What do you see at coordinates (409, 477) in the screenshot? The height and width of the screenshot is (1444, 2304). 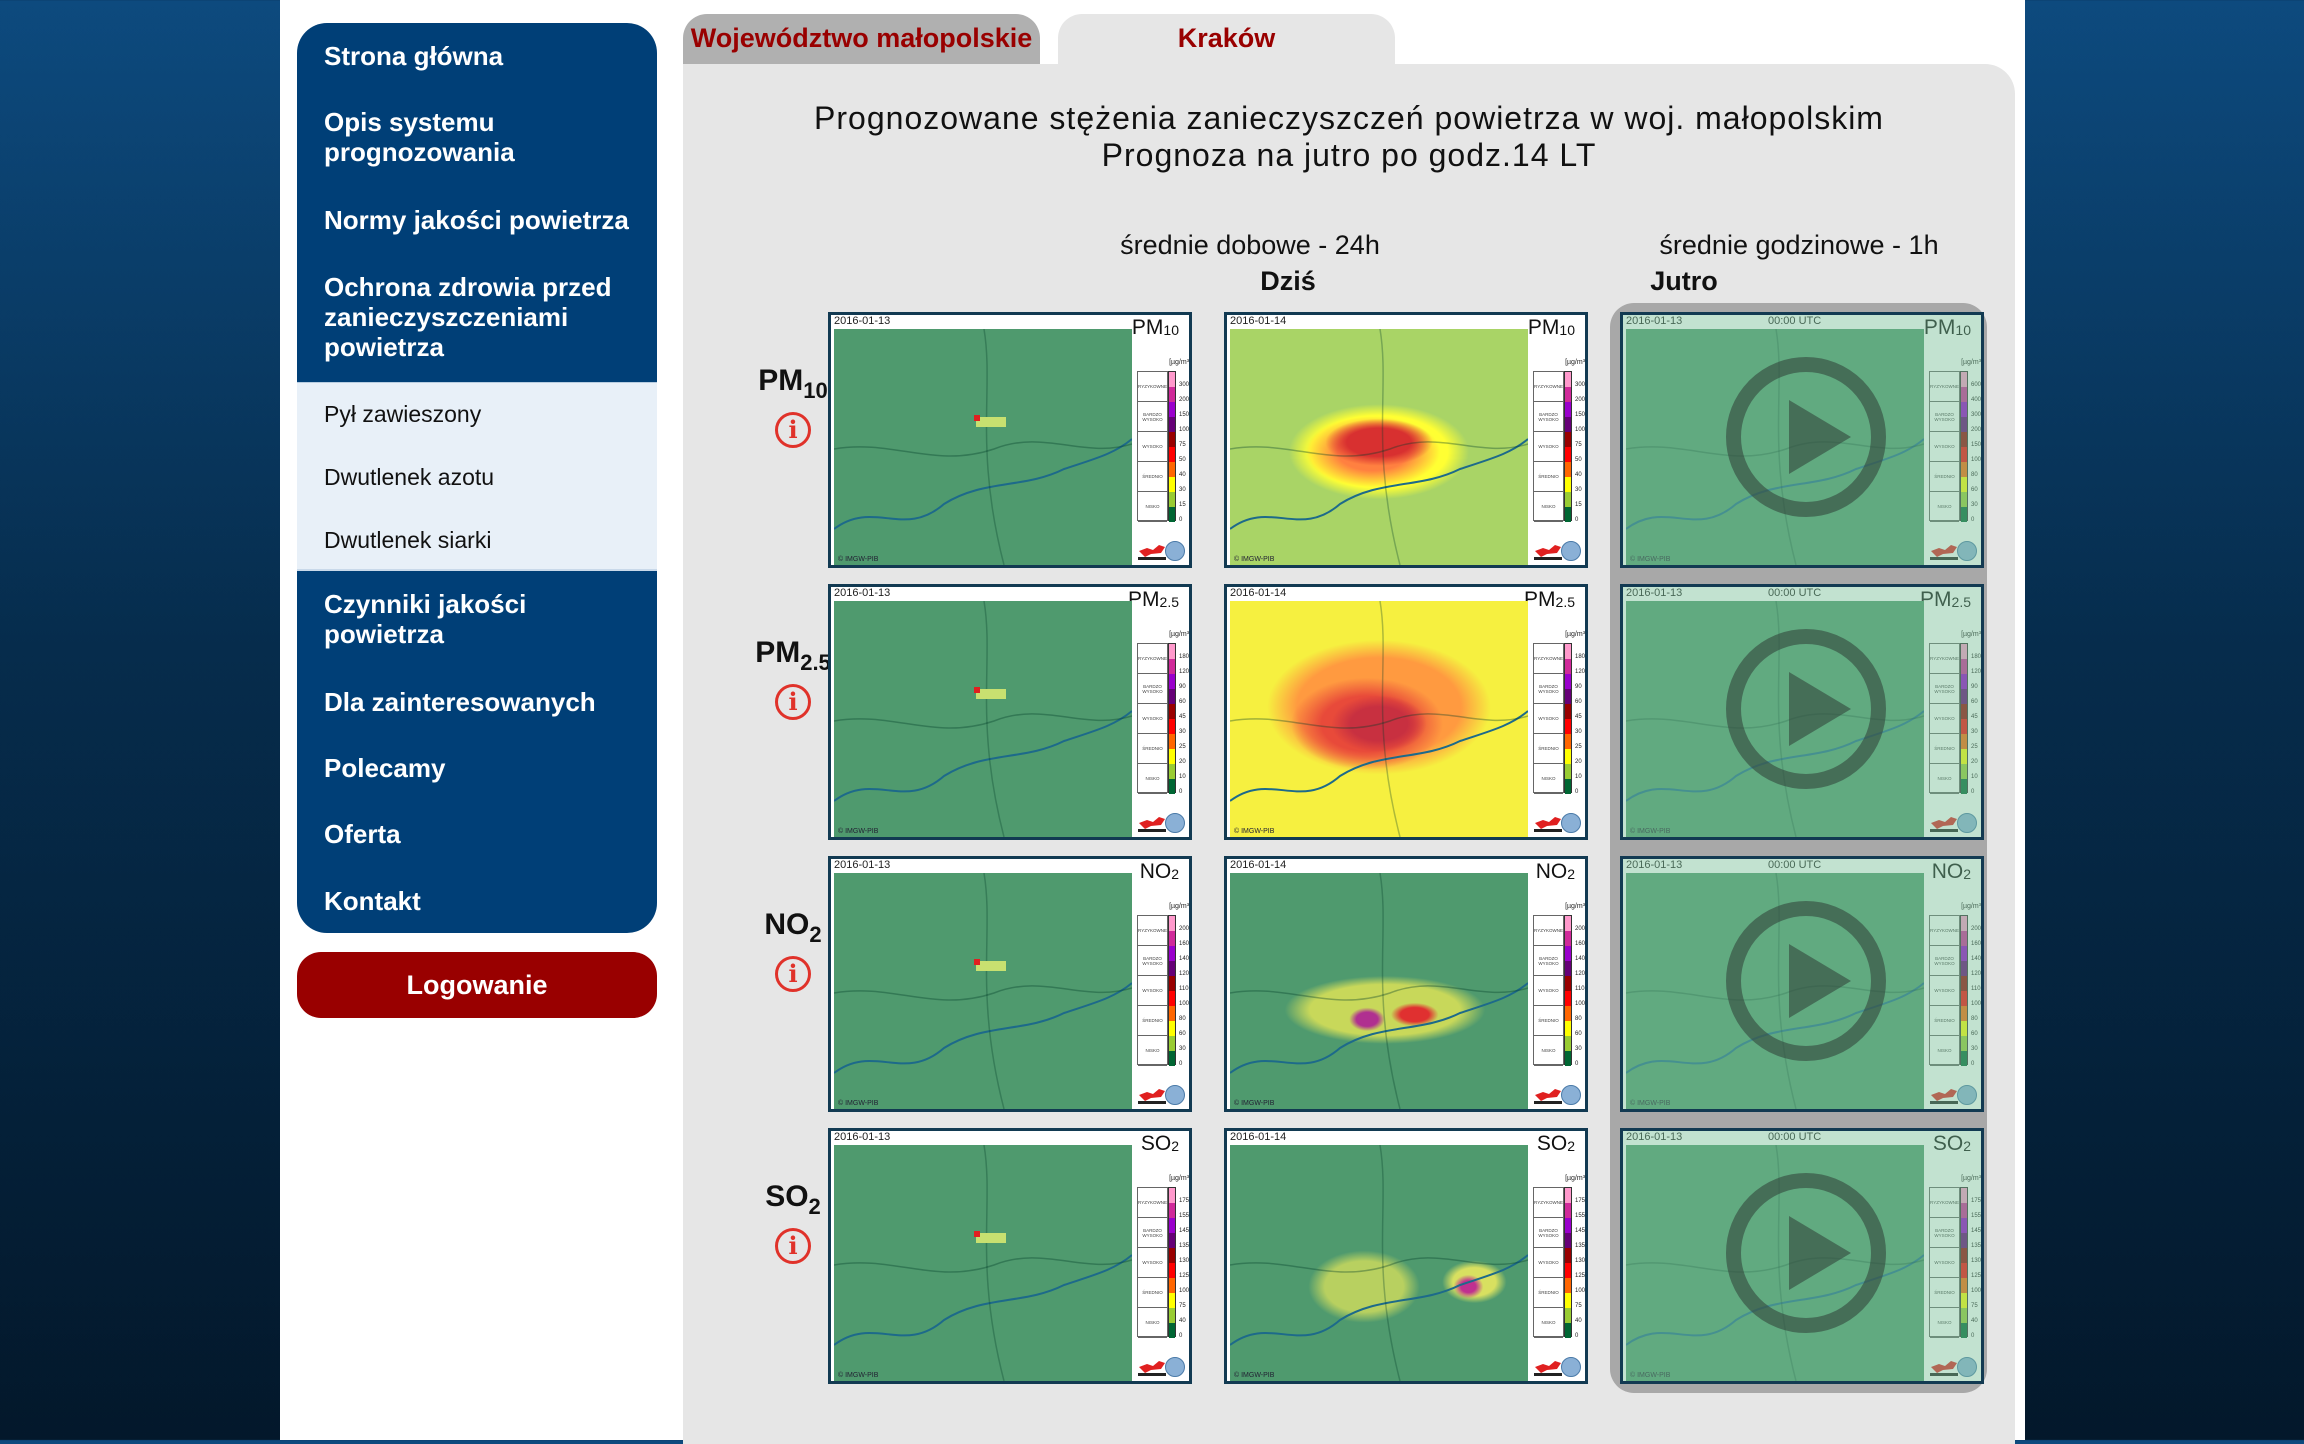 I see `subnav-nitrogen-dioxide: Dwutlenek azotu` at bounding box center [409, 477].